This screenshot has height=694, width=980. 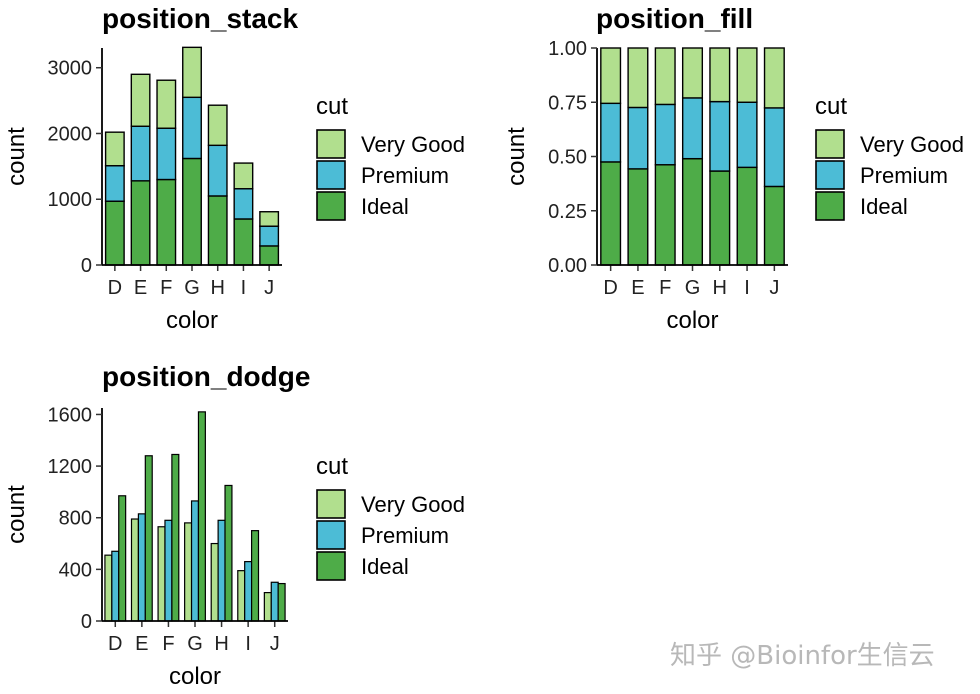 What do you see at coordinates (114, 183) in the screenshot?
I see `bar-stack-D-premium` at bounding box center [114, 183].